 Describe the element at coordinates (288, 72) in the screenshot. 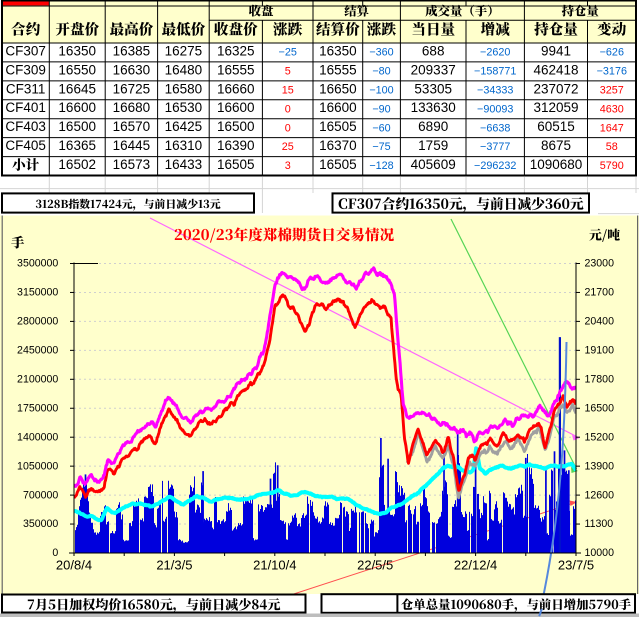

I see `svg-text: 5` at that location.